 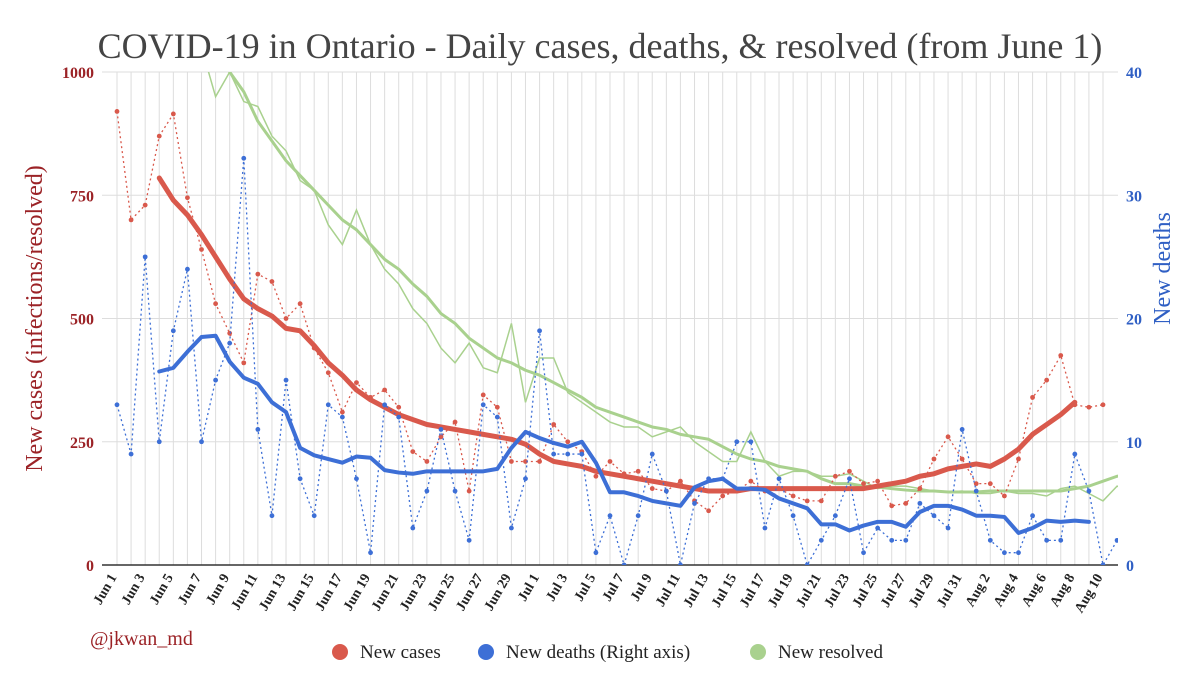 What do you see at coordinates (162, 590) in the screenshot?
I see `x-tick-label: Jun 5` at bounding box center [162, 590].